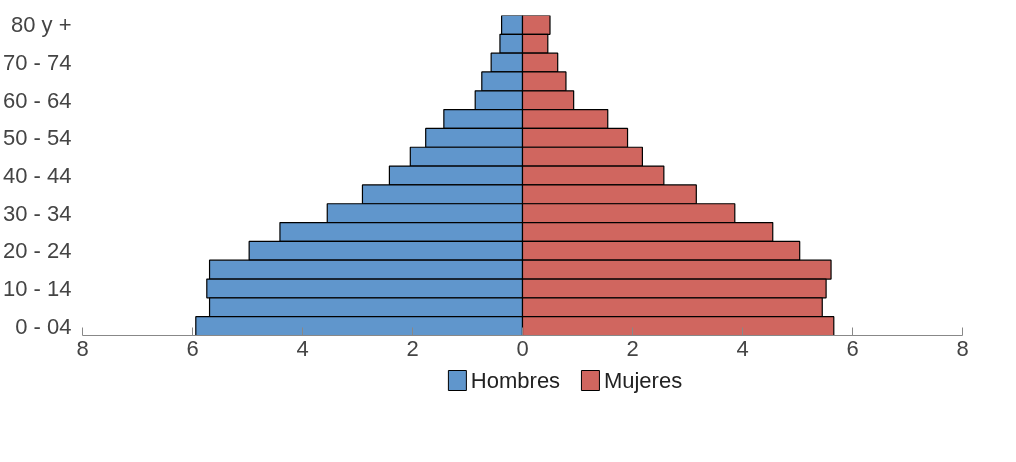 The height and width of the screenshot is (462, 1016). What do you see at coordinates (515, 380) in the screenshot?
I see `legend-label: Hombres` at bounding box center [515, 380].